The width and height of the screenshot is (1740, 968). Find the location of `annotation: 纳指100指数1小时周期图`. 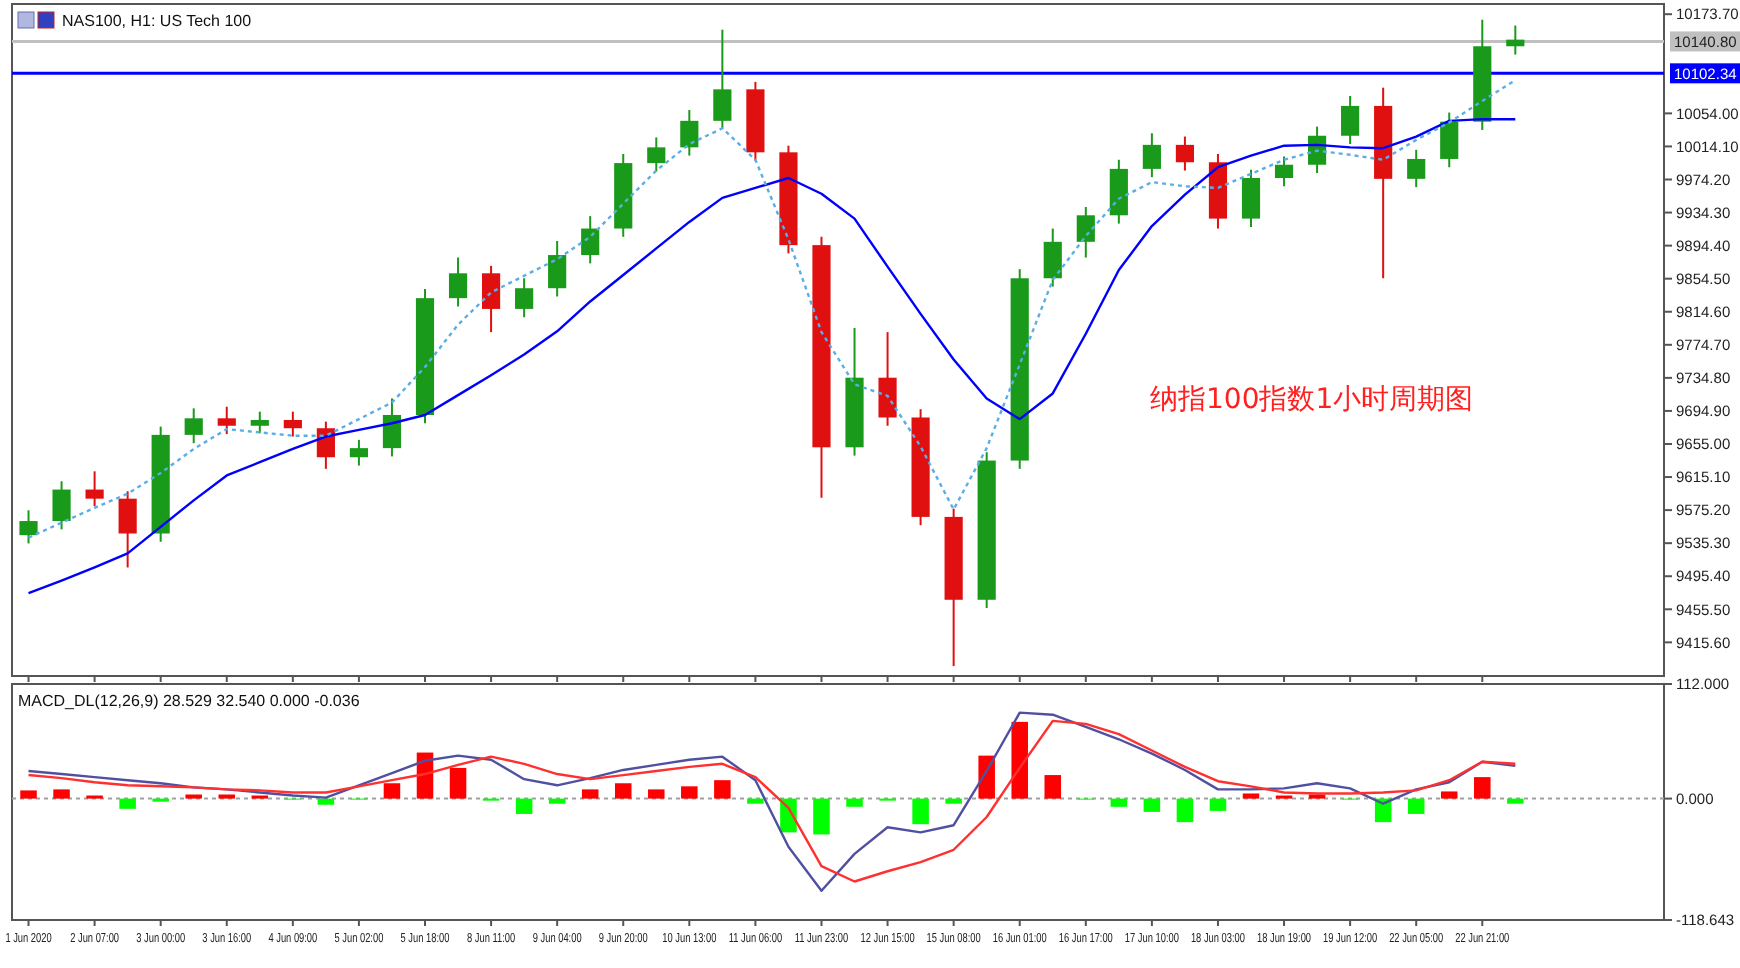

annotation: 纳指100指数1小时周期图 is located at coordinates (1312, 400).